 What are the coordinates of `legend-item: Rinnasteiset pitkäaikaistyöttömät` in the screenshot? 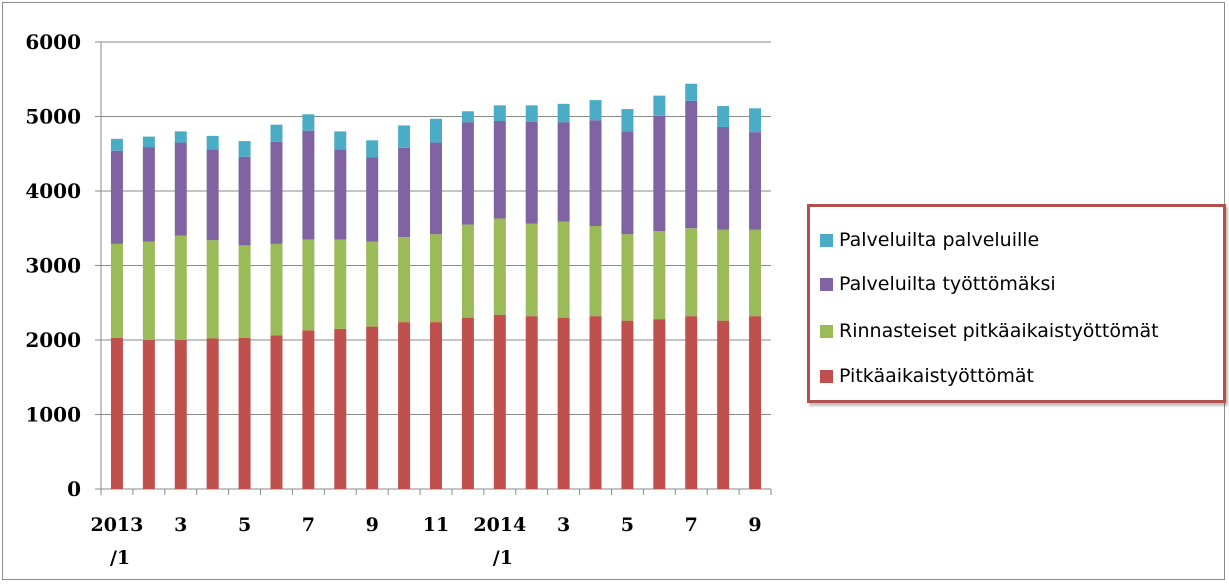 It's located at (989, 331).